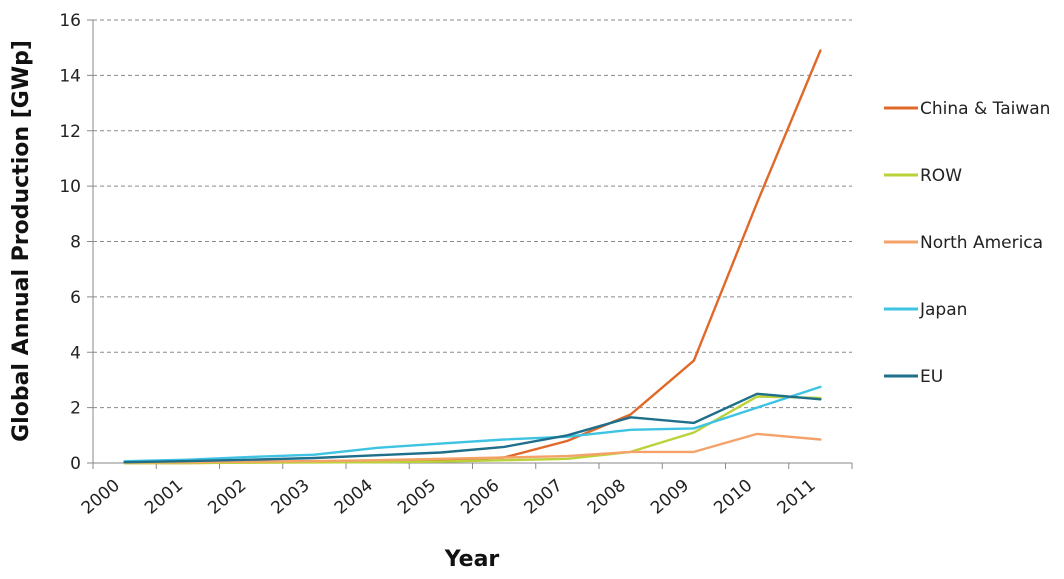  I want to click on legend-label-japan: Japan, so click(943, 310).